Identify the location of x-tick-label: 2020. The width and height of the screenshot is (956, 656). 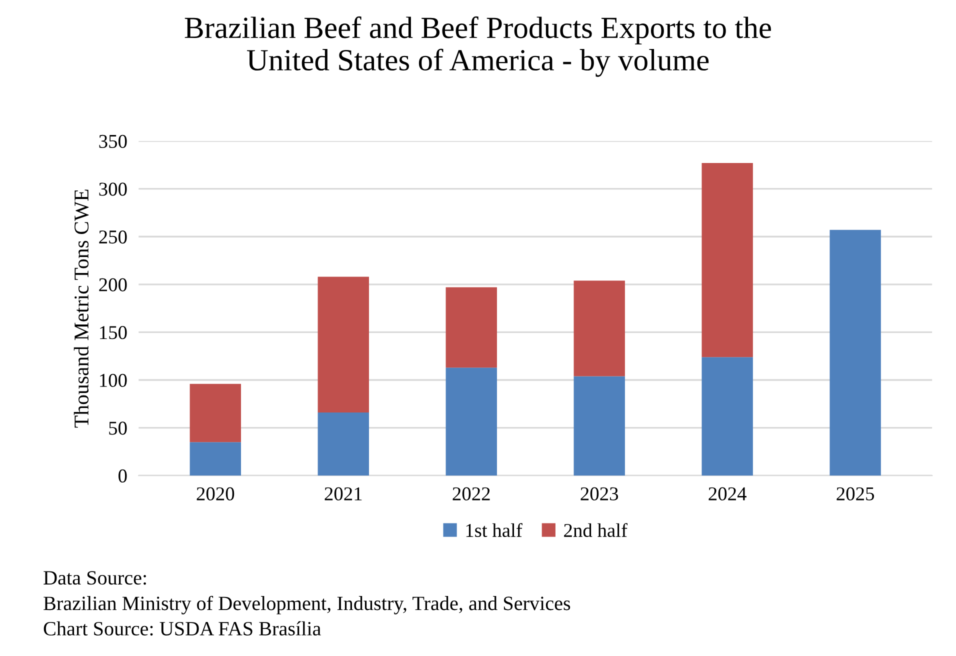
(215, 493).